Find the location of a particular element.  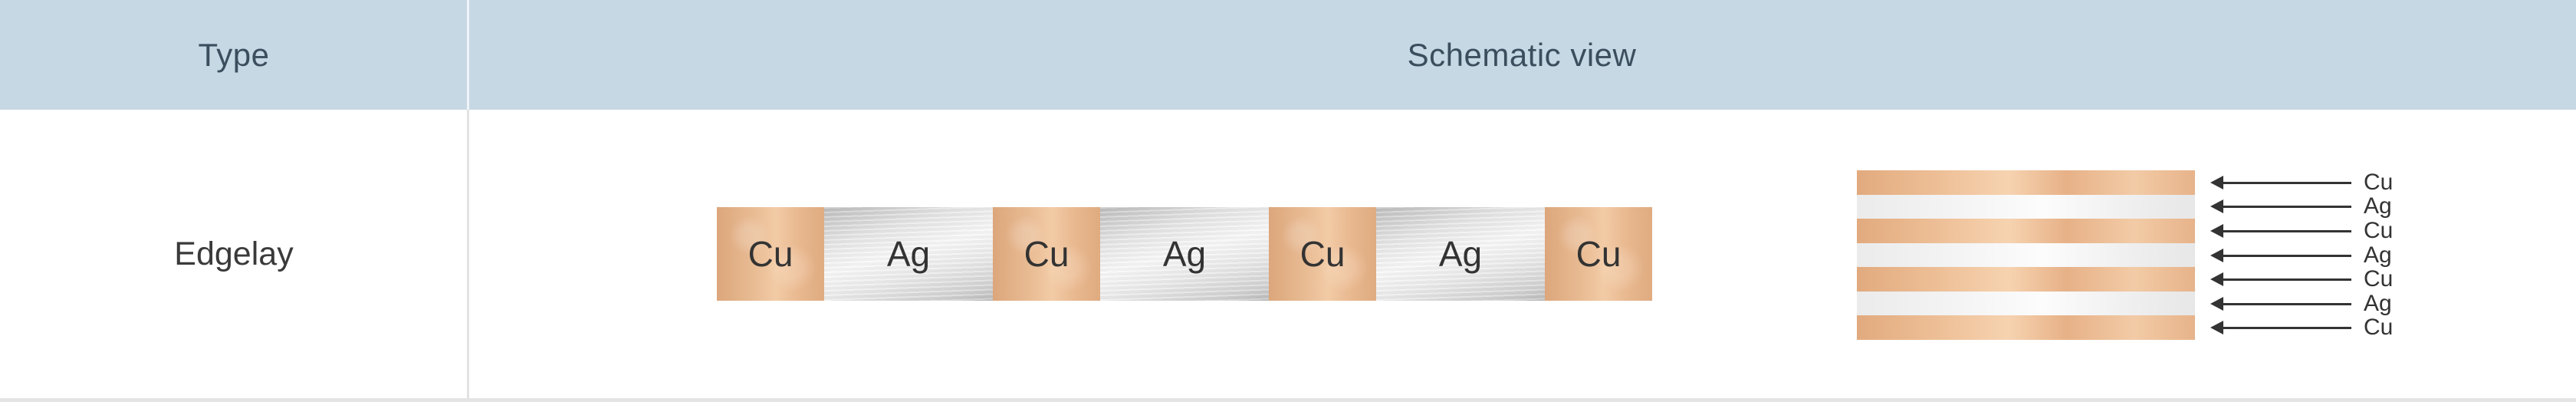

layer-stack-annotations: Cu Ag Cu Ag Cu Ag Cu is located at coordinates (2301, 255).